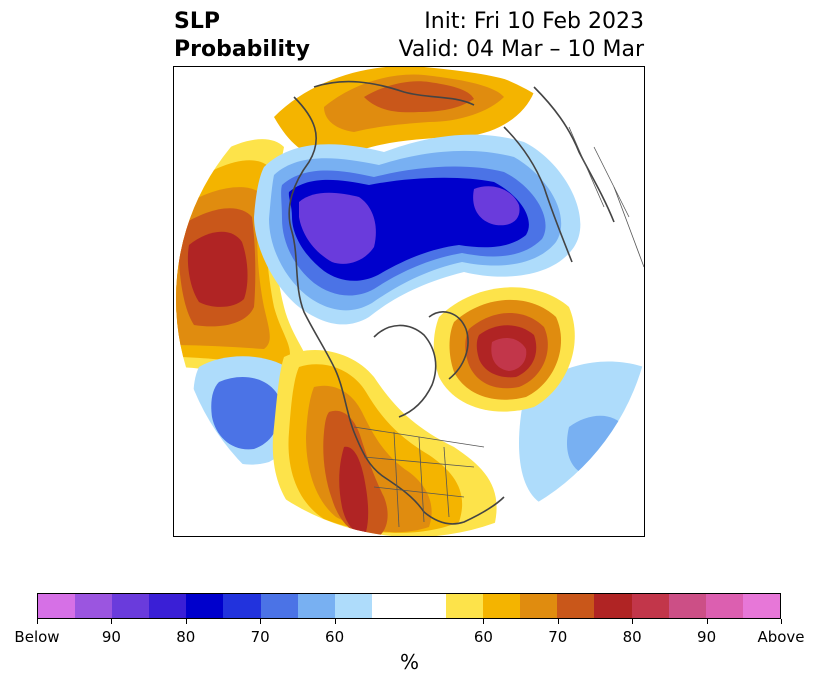  What do you see at coordinates (197, 21) in the screenshot?
I see `title-line-1: SLP` at bounding box center [197, 21].